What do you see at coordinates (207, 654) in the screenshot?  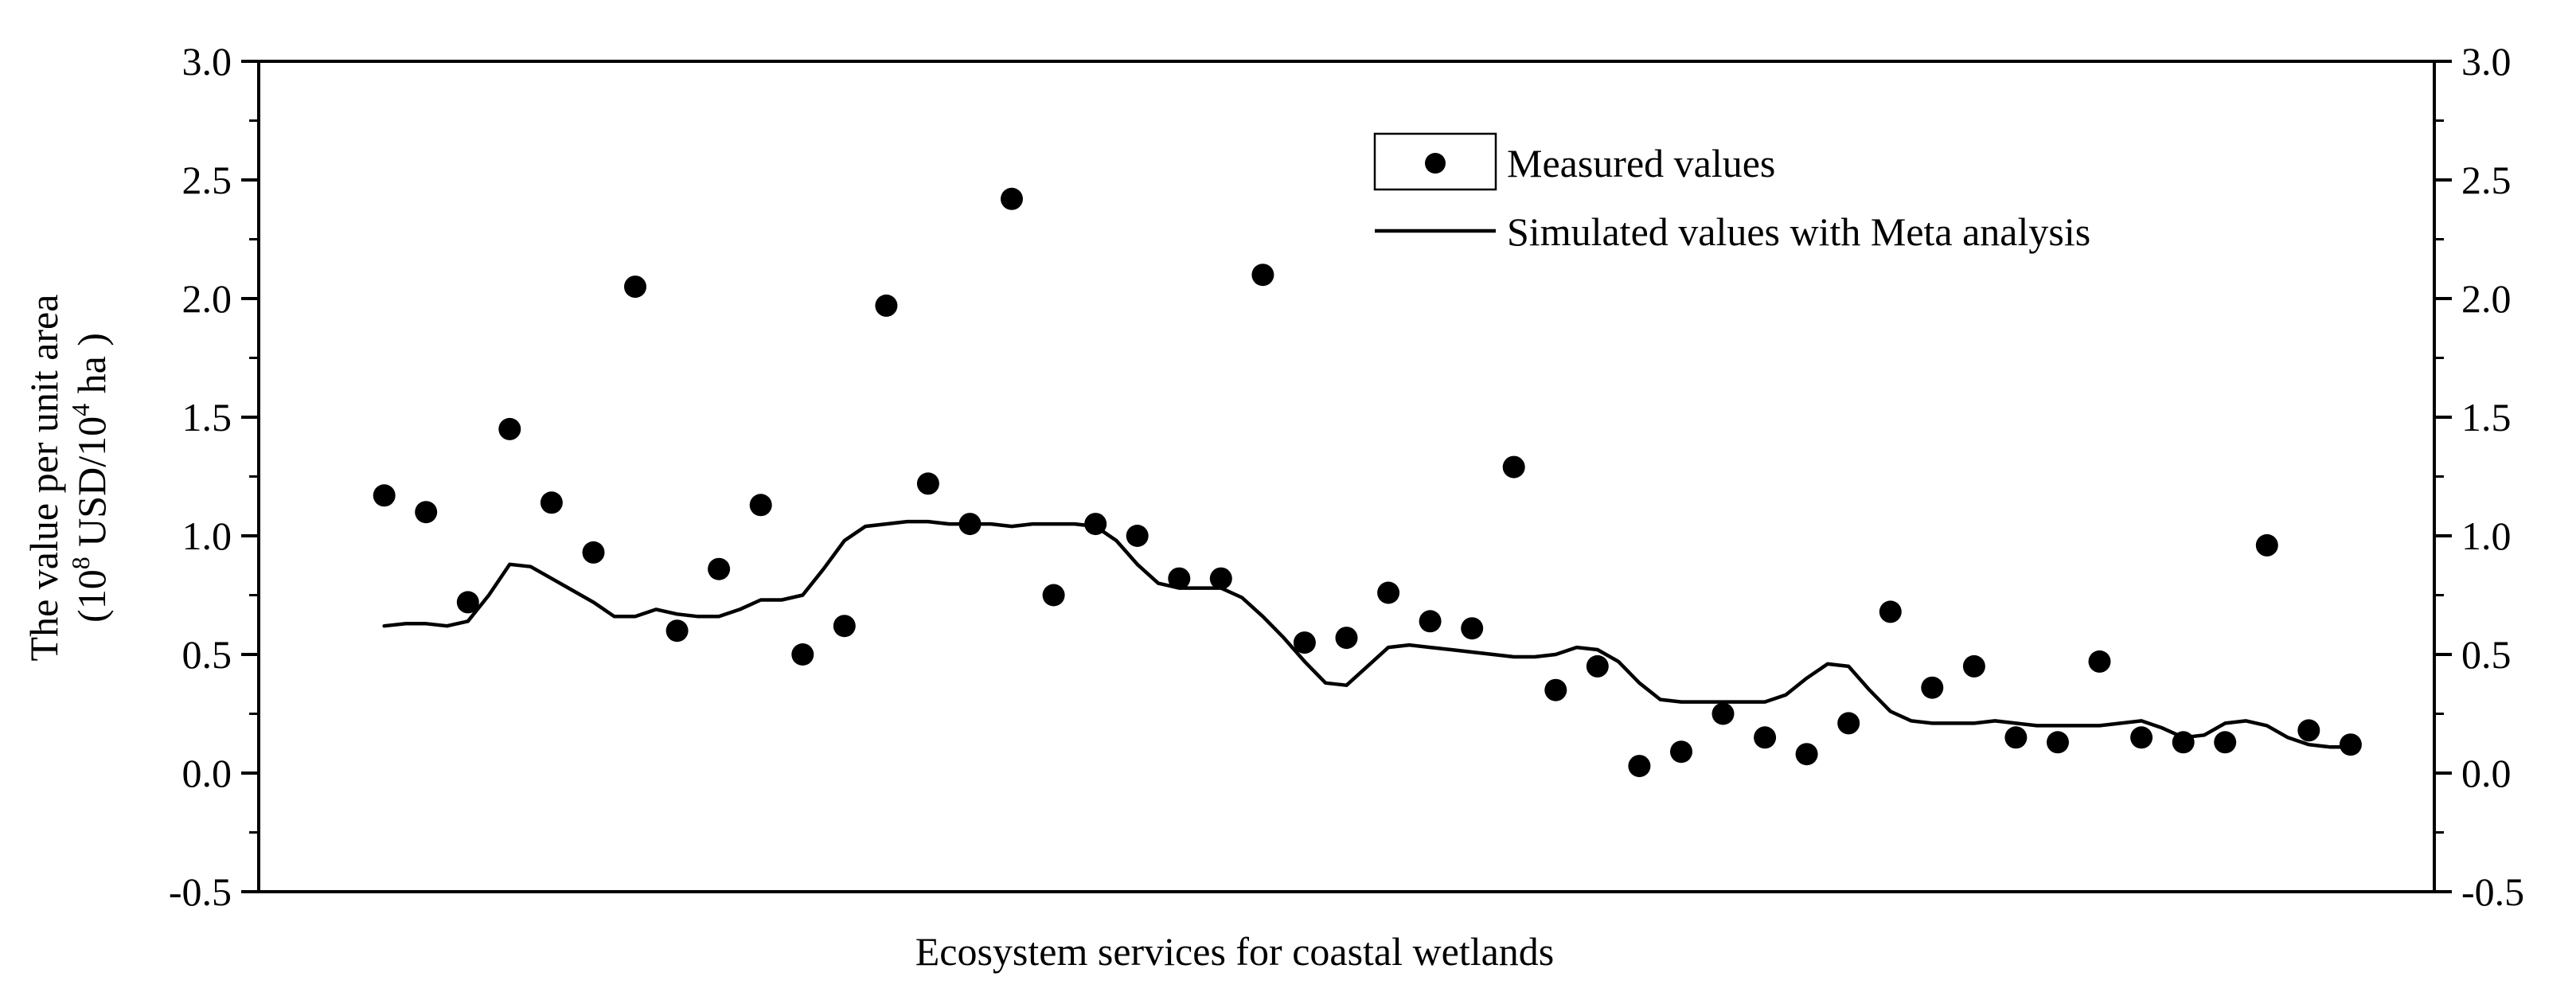 I see `y-tick-label-left: 0.5` at bounding box center [207, 654].